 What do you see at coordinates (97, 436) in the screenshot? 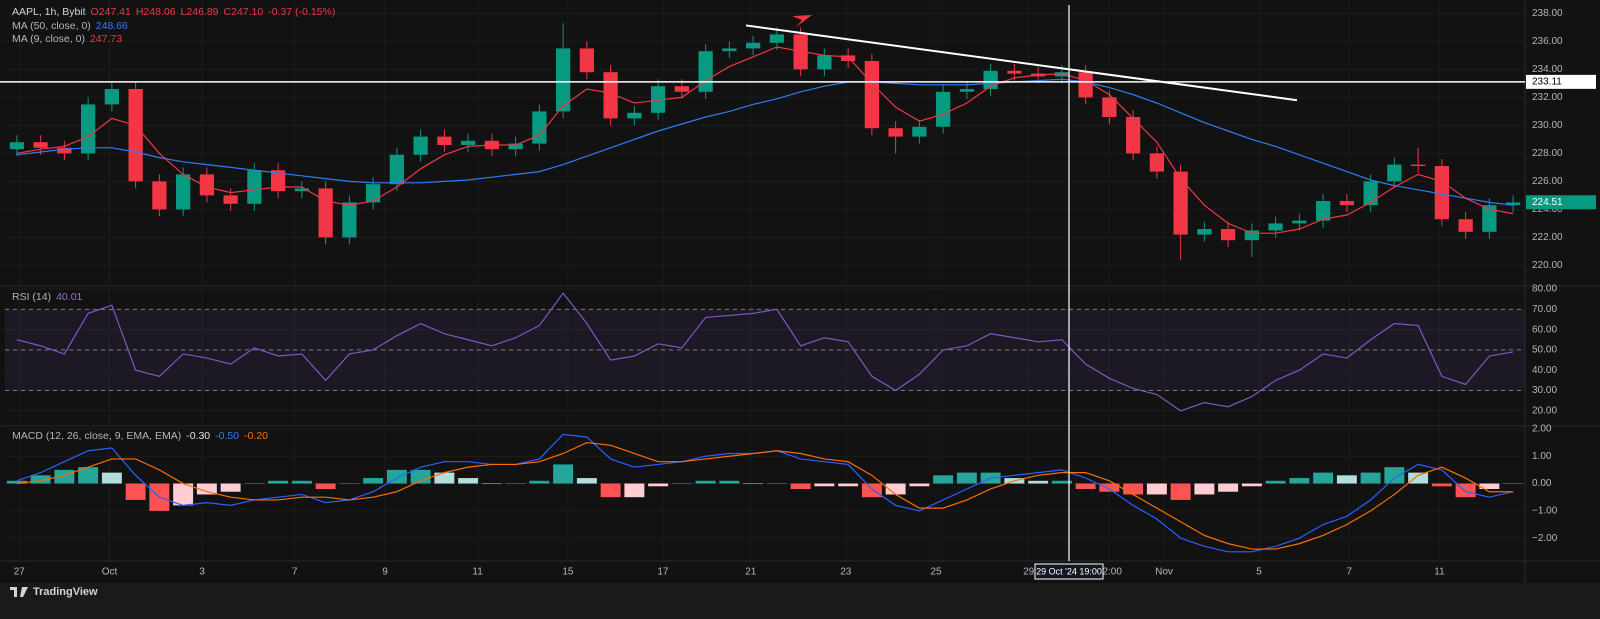
I see `indicator-name: MACD (12, 26, close, 9, EMA, EMA)` at bounding box center [97, 436].